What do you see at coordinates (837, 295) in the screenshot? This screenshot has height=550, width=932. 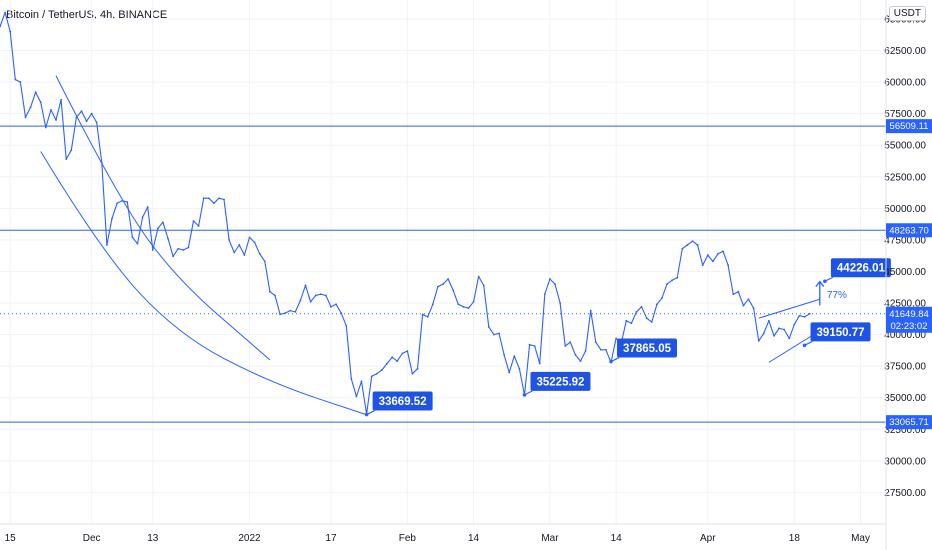 I see `percent-annotation: 77%` at bounding box center [837, 295].